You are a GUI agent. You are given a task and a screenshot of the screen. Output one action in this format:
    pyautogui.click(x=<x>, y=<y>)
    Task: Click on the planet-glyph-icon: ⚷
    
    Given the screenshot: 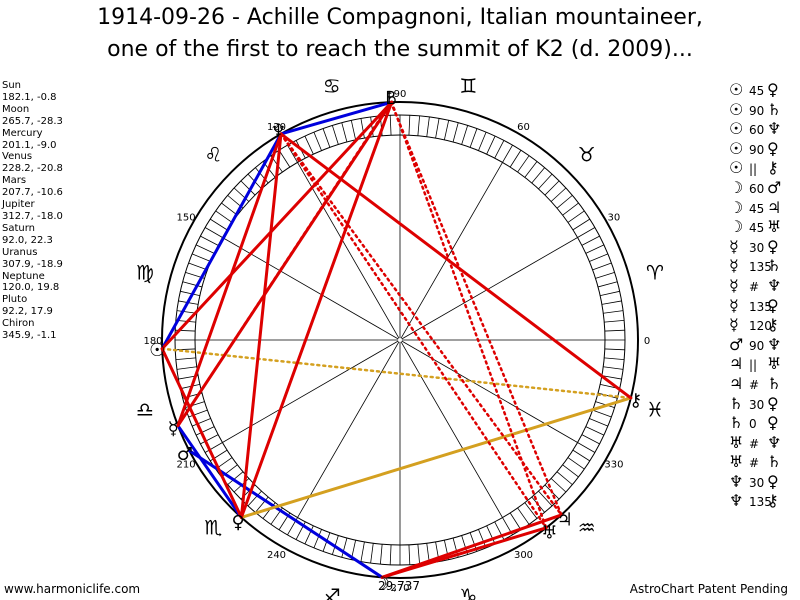 What is the action you would take?
    pyautogui.click(x=635, y=400)
    